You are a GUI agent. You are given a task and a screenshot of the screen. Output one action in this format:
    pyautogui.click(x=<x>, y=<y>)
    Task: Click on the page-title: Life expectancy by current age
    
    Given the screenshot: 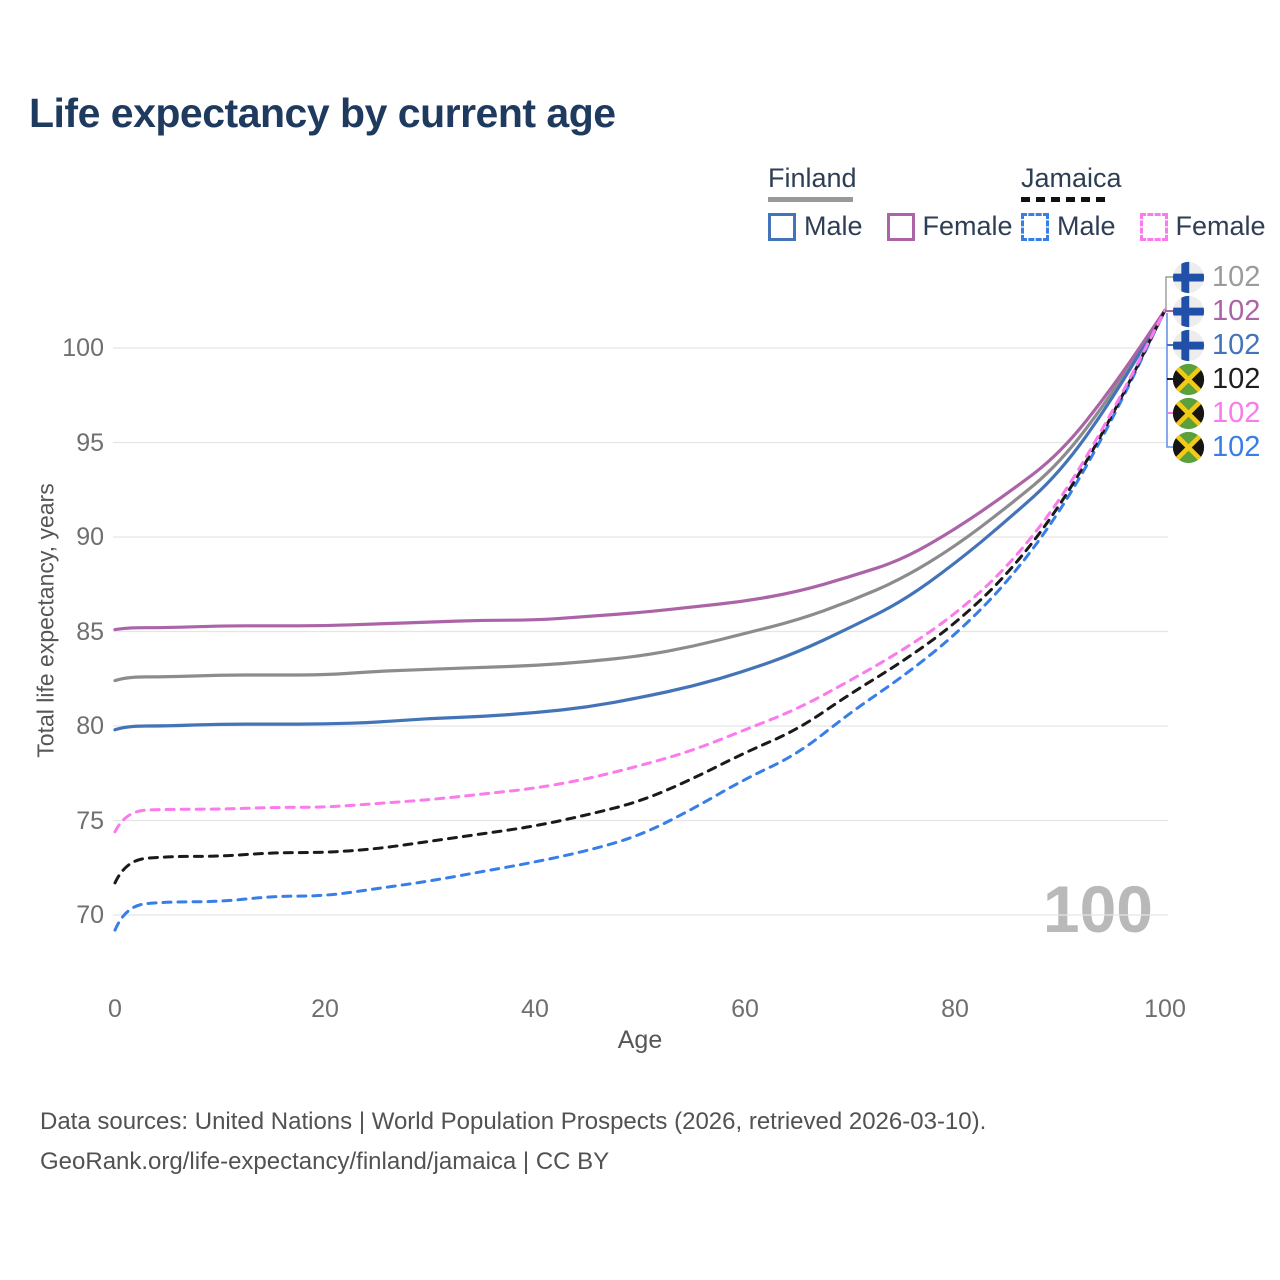 What is the action you would take?
    pyautogui.click(x=322, y=113)
    